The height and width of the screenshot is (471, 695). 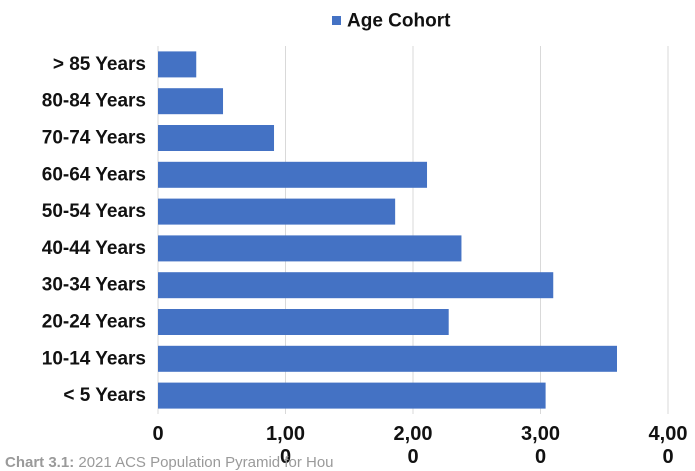 I want to click on legend-swatch, so click(x=336, y=20).